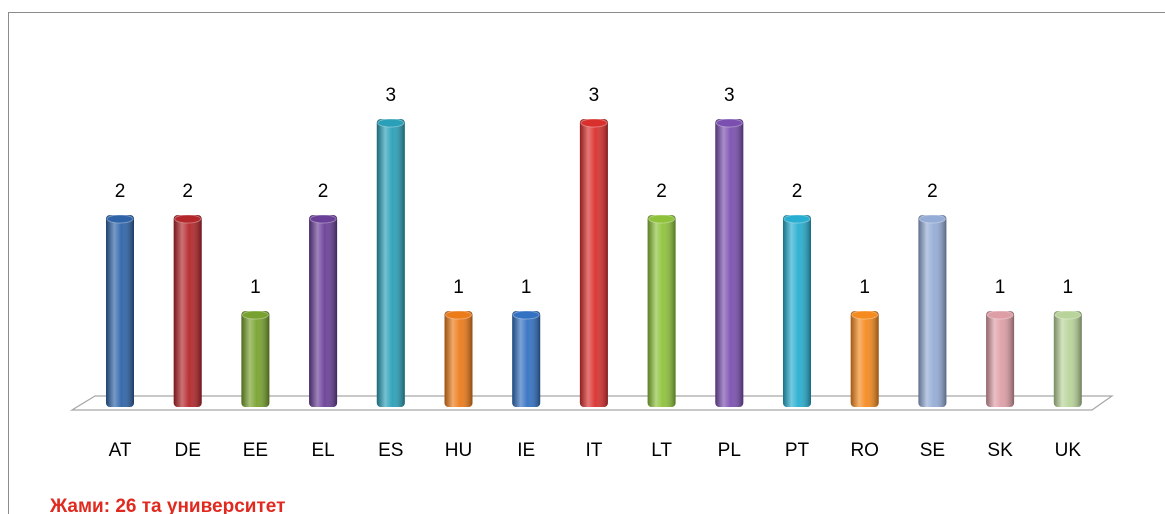 This screenshot has height=514, width=1165. What do you see at coordinates (729, 450) in the screenshot?
I see `x-tick-label: PL` at bounding box center [729, 450].